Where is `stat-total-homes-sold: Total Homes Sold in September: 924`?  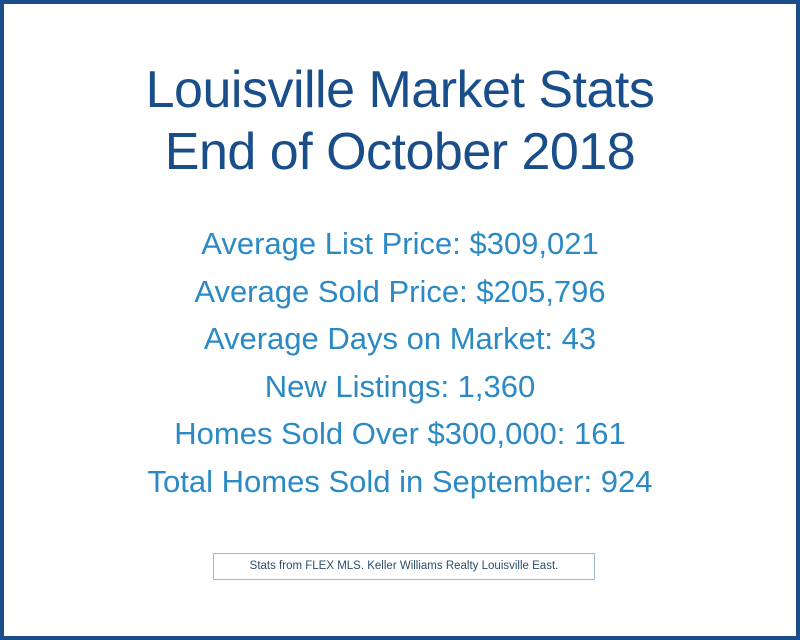 stat-total-homes-sold: Total Homes Sold in September: 924 is located at coordinates (400, 481).